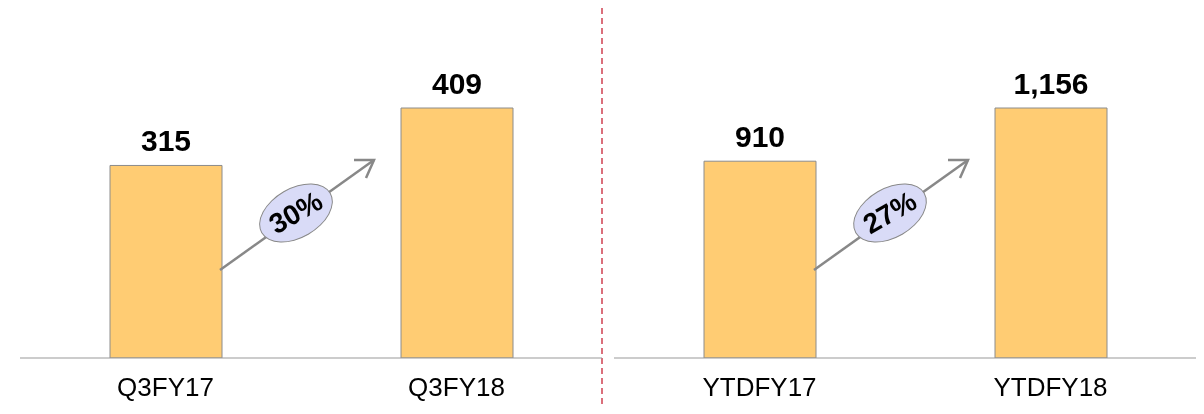  What do you see at coordinates (457, 83) in the screenshot?
I see `data-label: 409` at bounding box center [457, 83].